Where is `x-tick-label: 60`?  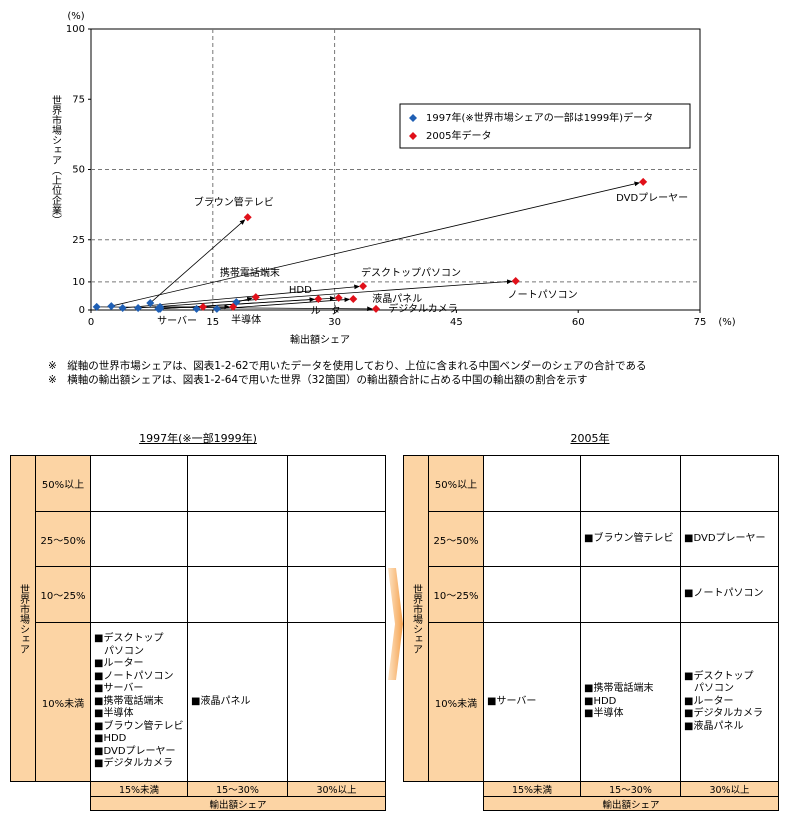
x-tick-label: 60 is located at coordinates (578, 322).